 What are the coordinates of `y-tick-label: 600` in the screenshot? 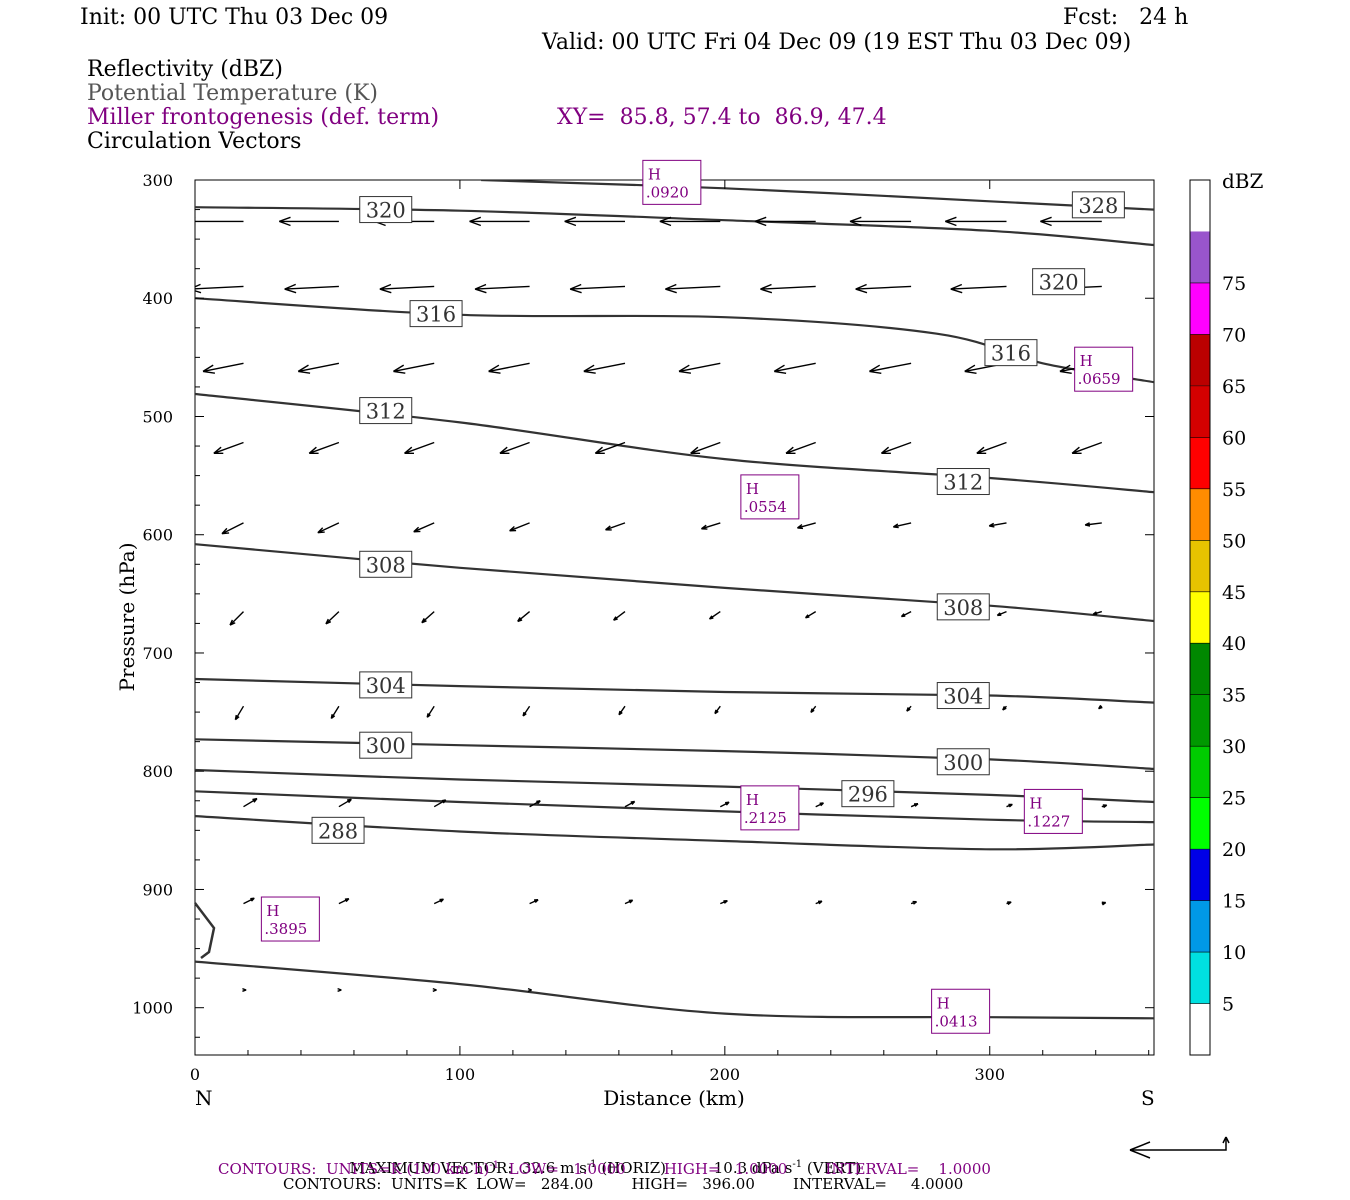 It's located at (157, 535).